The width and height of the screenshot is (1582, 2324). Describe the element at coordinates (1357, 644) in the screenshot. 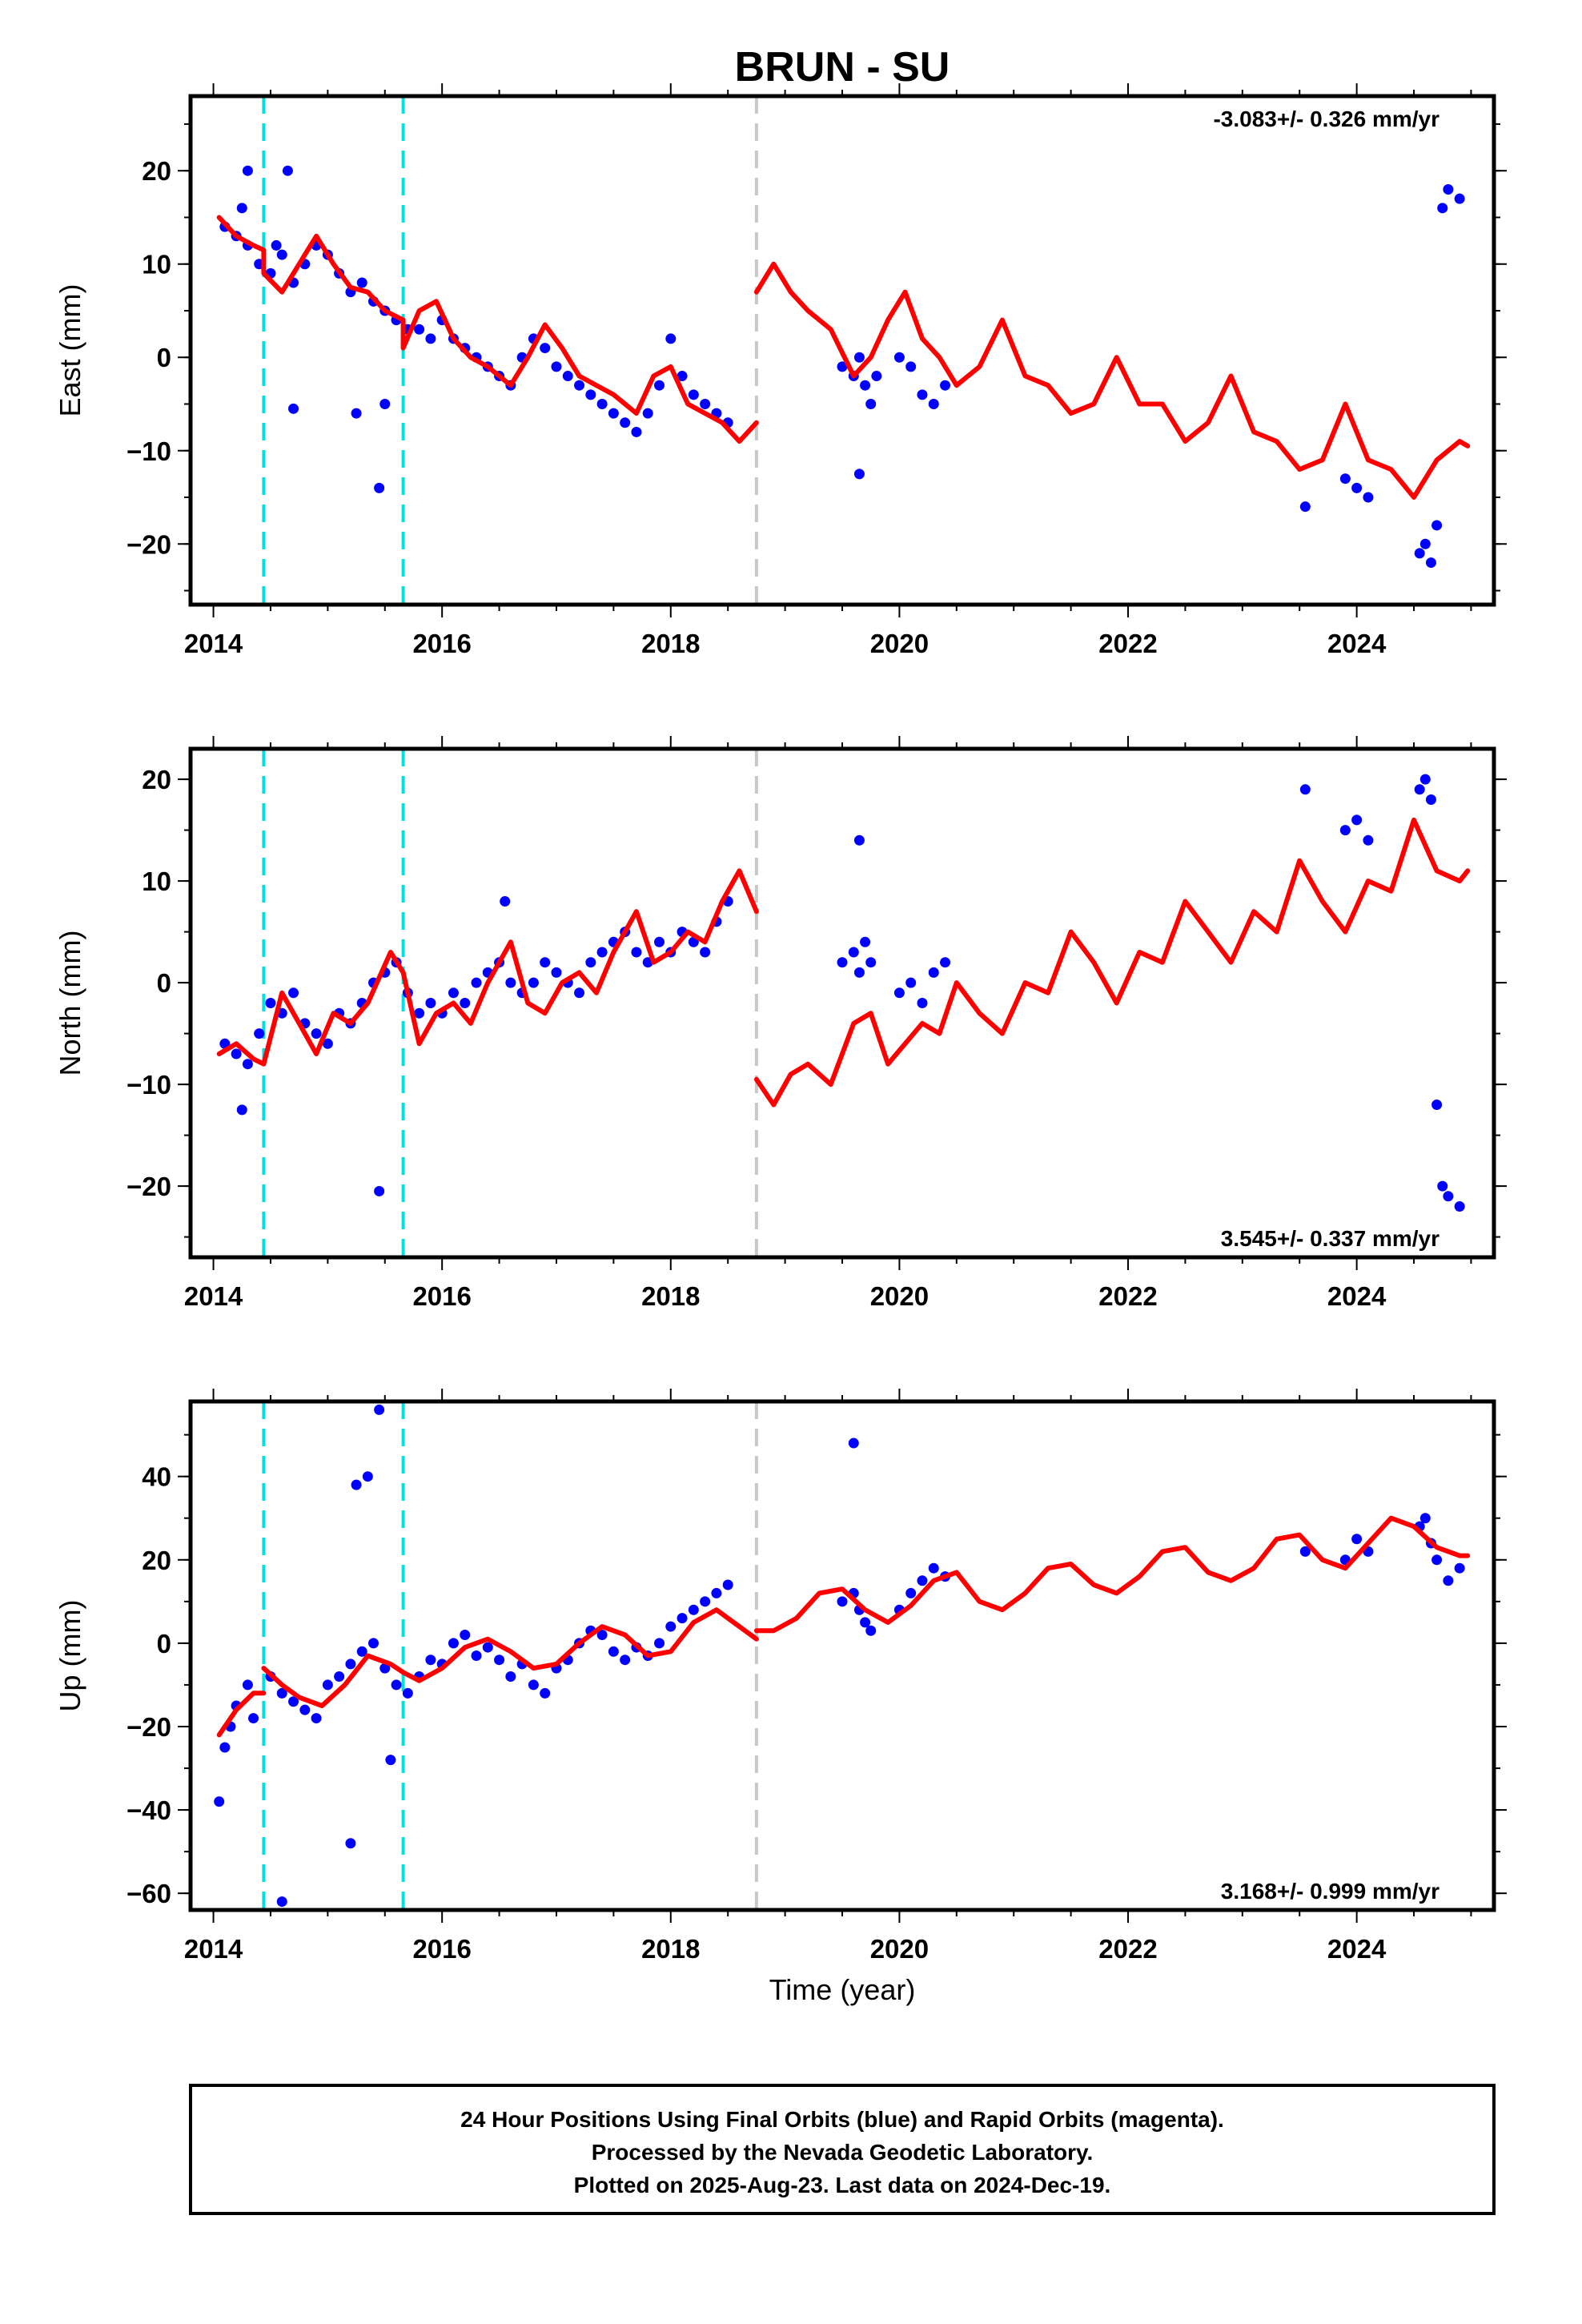

I see `x-tick-label: 2024` at that location.